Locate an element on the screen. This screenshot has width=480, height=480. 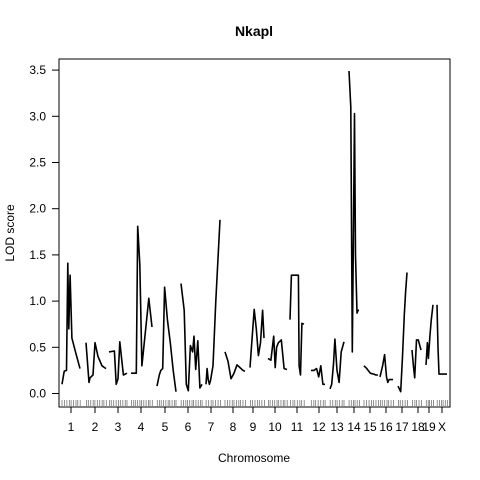
y-axis-label: LOD score is located at coordinates (10, 233).